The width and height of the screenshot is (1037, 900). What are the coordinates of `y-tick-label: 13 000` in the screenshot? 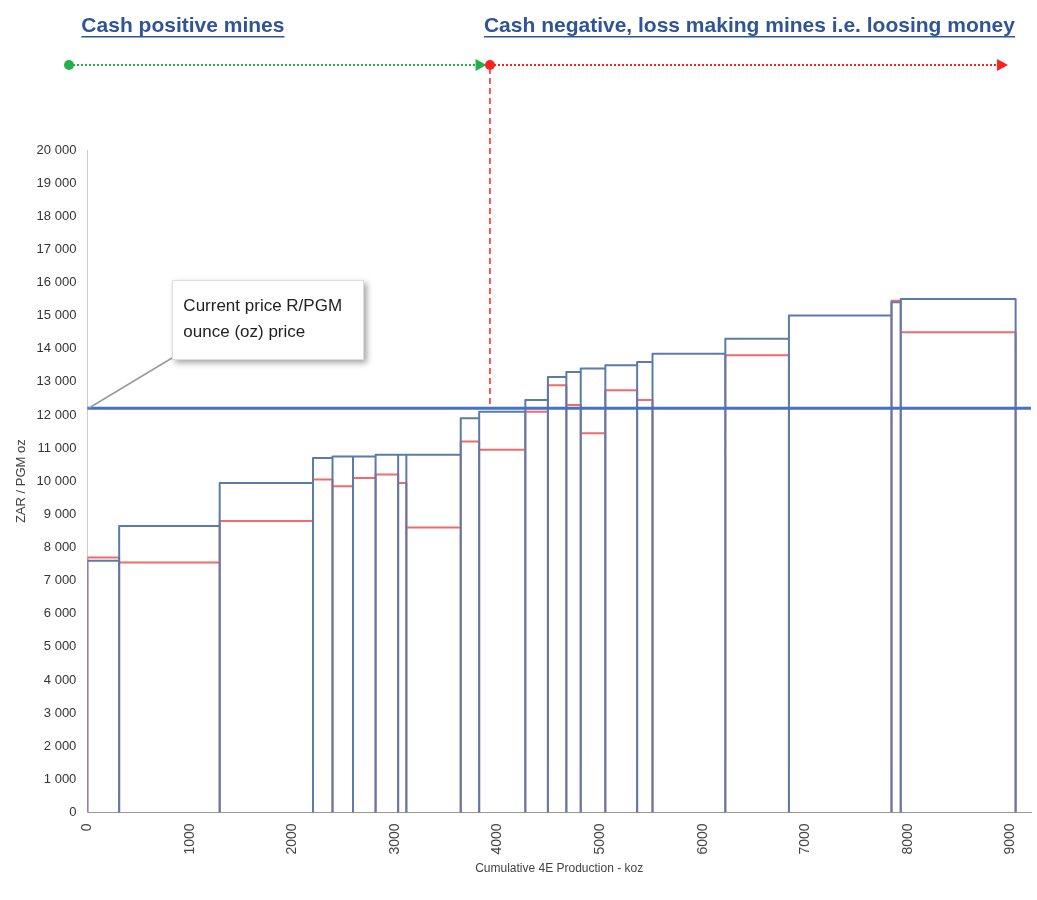 It's located at (56, 381).